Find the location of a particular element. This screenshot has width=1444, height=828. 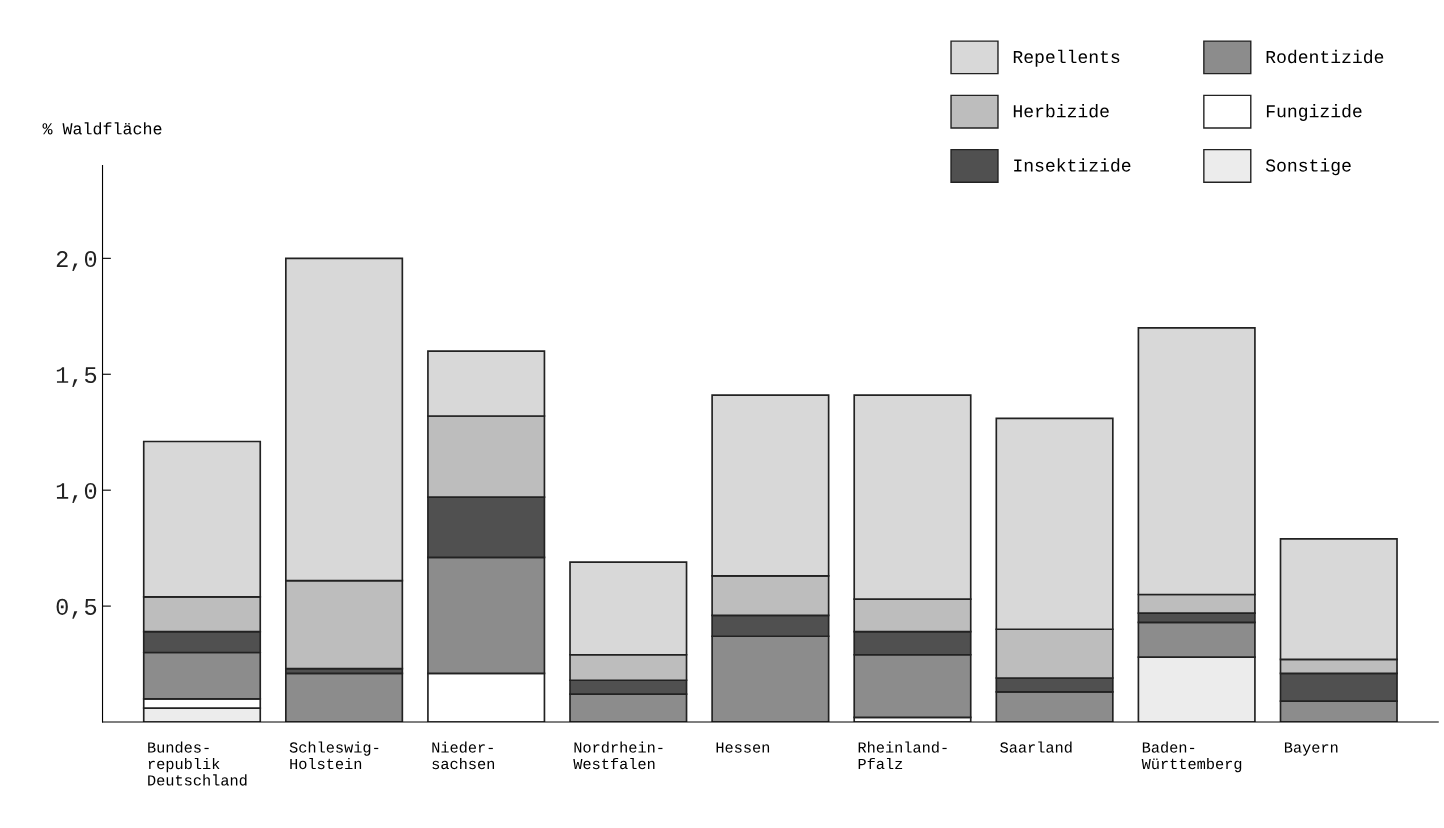

y-tick-label: 2,0 is located at coordinates (76, 261).